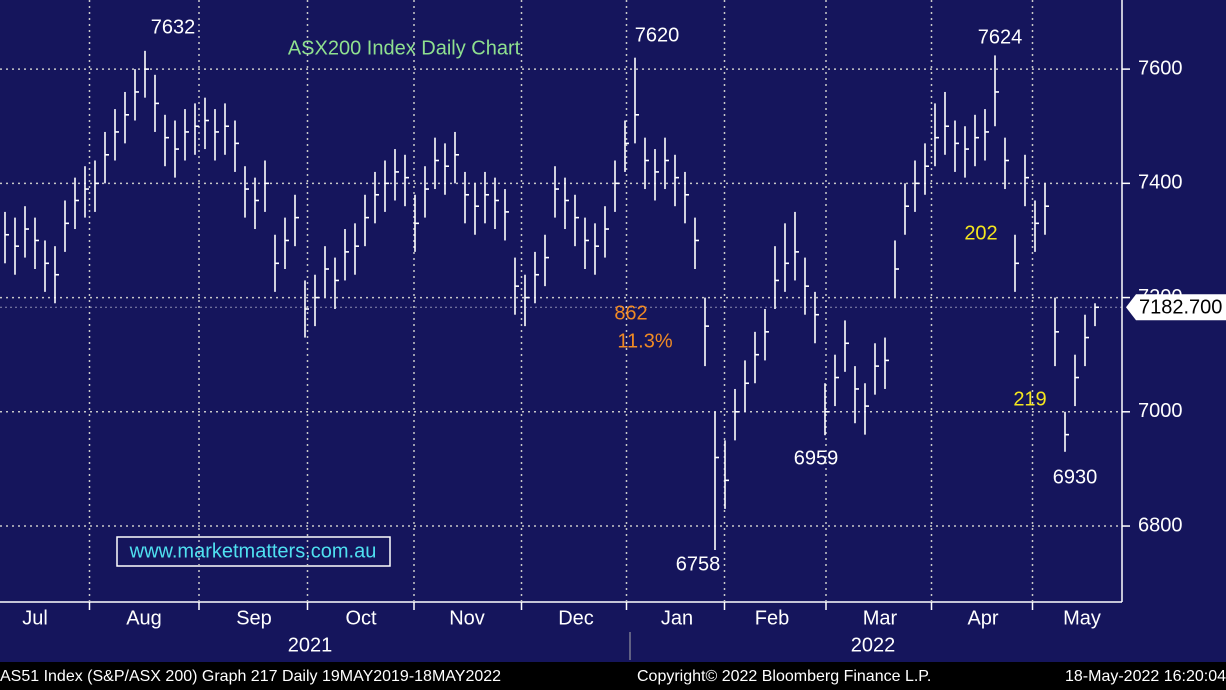  I want to click on watermark-box, so click(253, 551).